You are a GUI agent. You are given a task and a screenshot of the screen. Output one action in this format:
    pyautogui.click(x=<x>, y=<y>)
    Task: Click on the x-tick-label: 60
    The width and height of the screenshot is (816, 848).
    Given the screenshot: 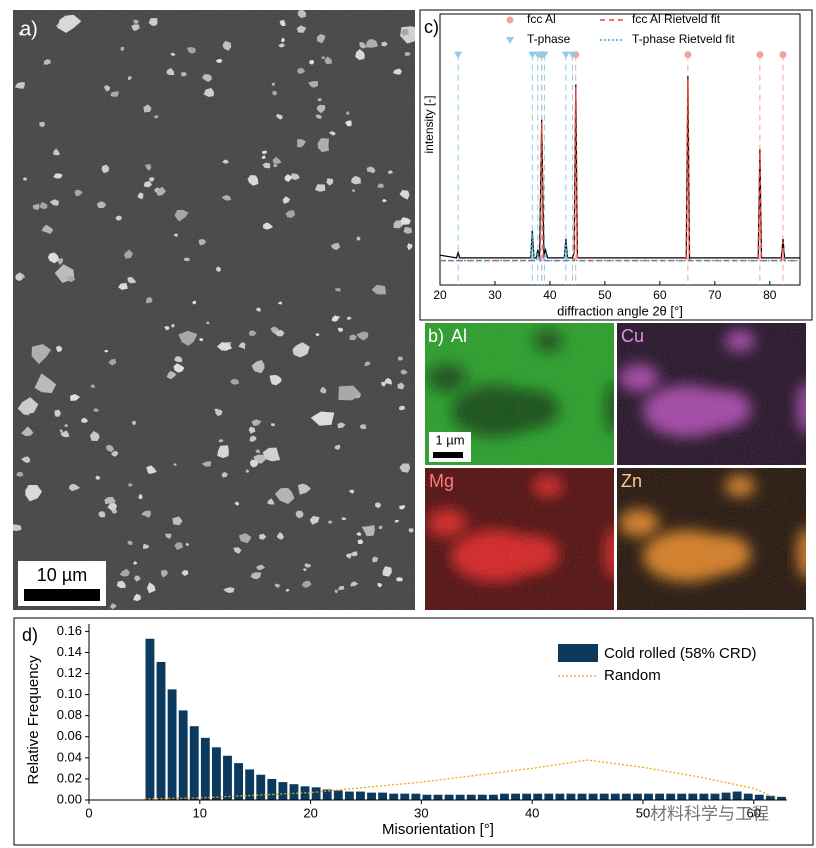 What is the action you would take?
    pyautogui.click(x=754, y=812)
    